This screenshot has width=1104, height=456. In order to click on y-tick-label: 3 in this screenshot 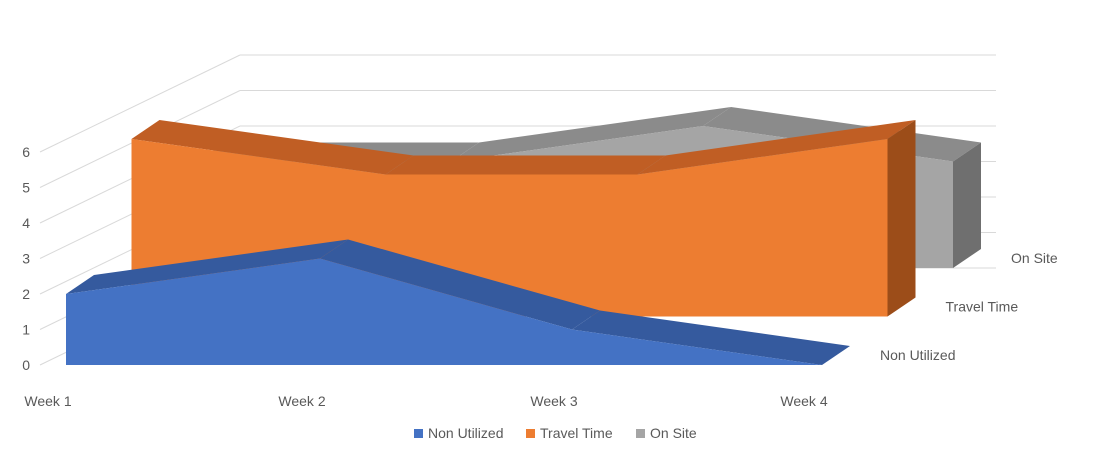, I will do `click(26, 259)`.